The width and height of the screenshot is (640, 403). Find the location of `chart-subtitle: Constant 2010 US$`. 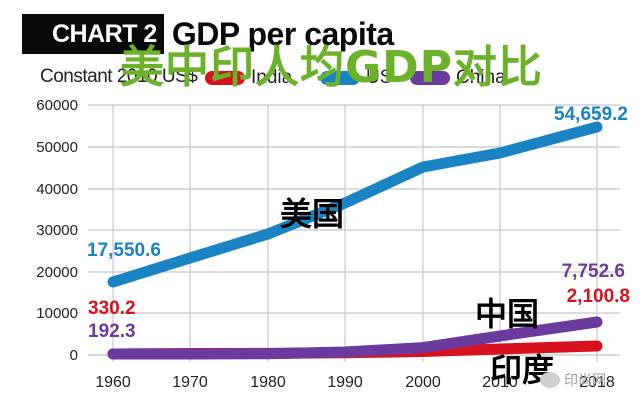

chart-subtitle: Constant 2010 US$ is located at coordinates (119, 76).